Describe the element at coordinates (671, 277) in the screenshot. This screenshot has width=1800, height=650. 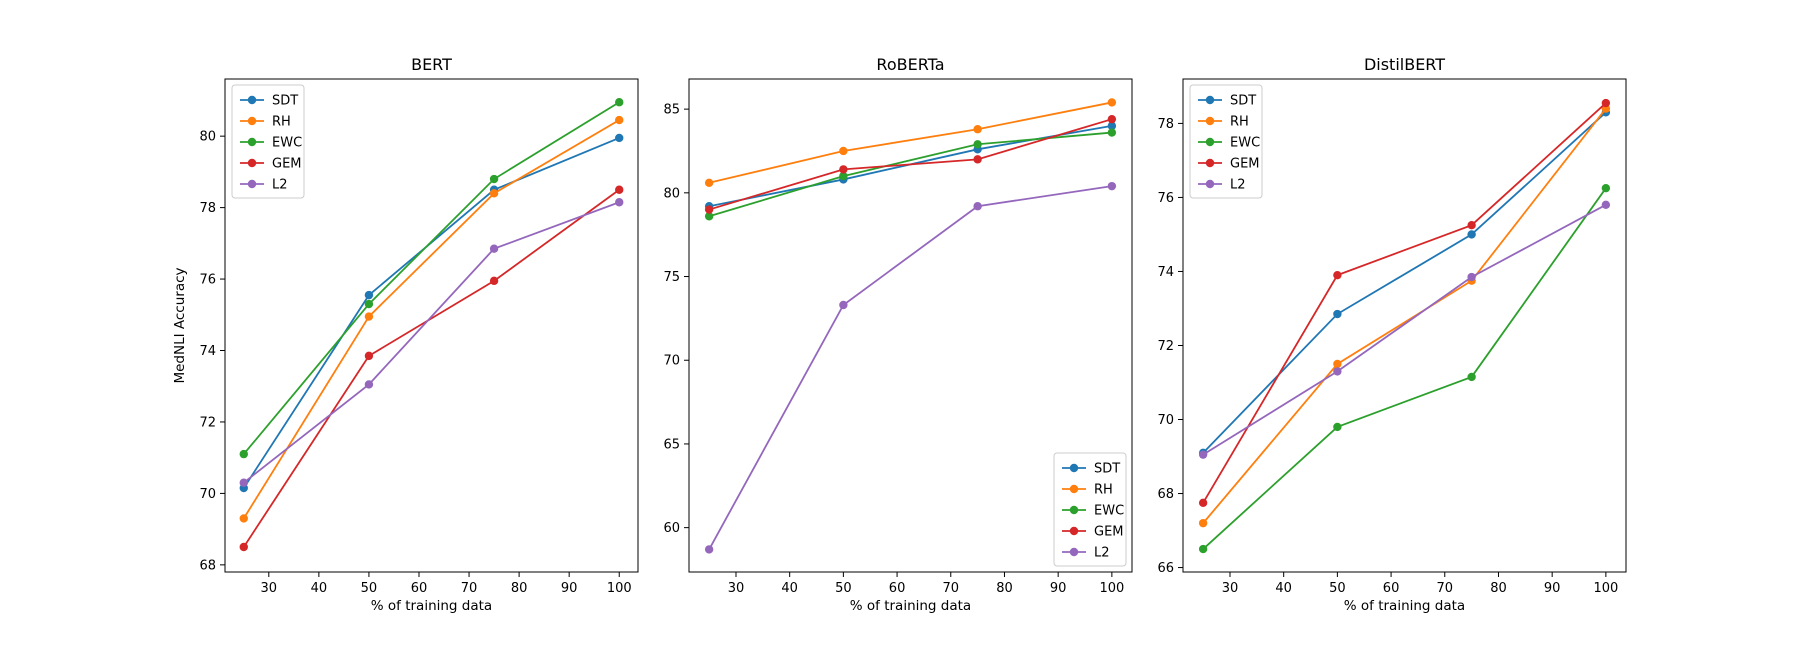
I see `y-tick-label: 75` at that location.